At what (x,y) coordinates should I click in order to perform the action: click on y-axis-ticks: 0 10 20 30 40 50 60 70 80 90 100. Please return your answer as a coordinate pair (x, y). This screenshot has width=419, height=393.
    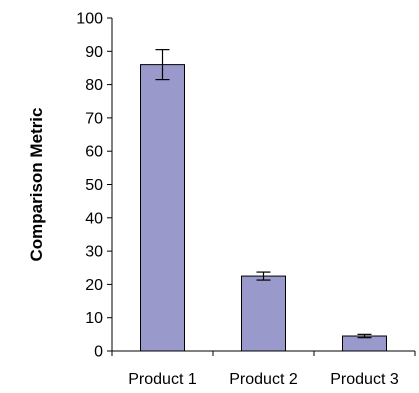
    Looking at the image, I should click on (94, 186).